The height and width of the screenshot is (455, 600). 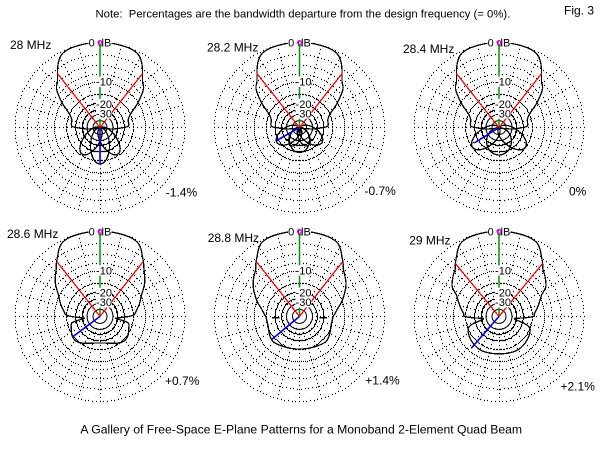 I want to click on svg-text: -1.4%, so click(x=182, y=193).